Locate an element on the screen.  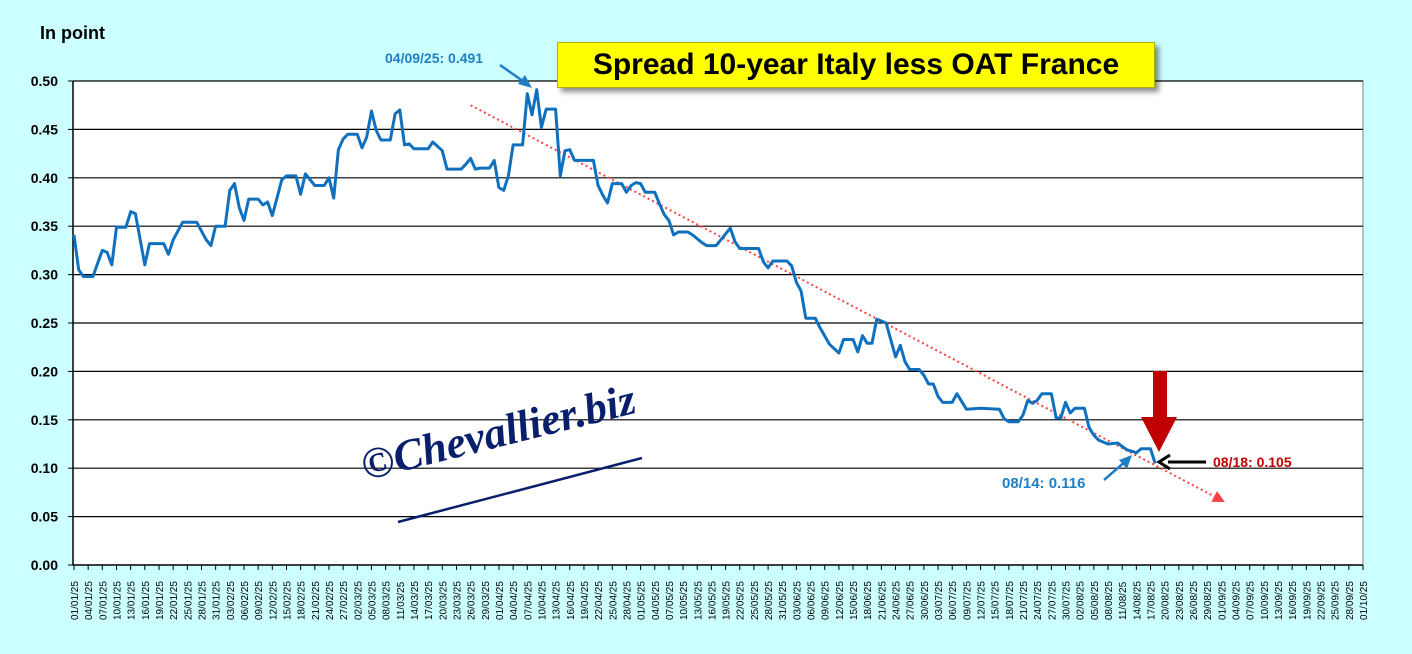
x-tick-label: 16/04/25 is located at coordinates (571, 600).